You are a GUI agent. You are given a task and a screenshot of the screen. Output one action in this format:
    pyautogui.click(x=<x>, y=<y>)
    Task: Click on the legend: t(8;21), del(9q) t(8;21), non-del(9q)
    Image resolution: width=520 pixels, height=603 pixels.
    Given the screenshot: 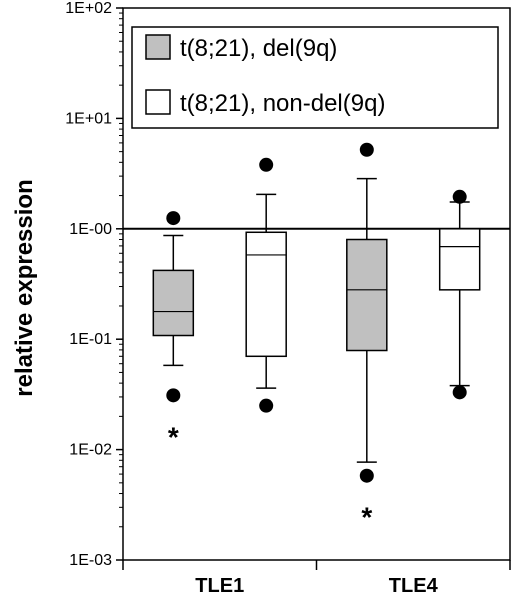 What is the action you would take?
    pyautogui.click(x=315, y=77)
    